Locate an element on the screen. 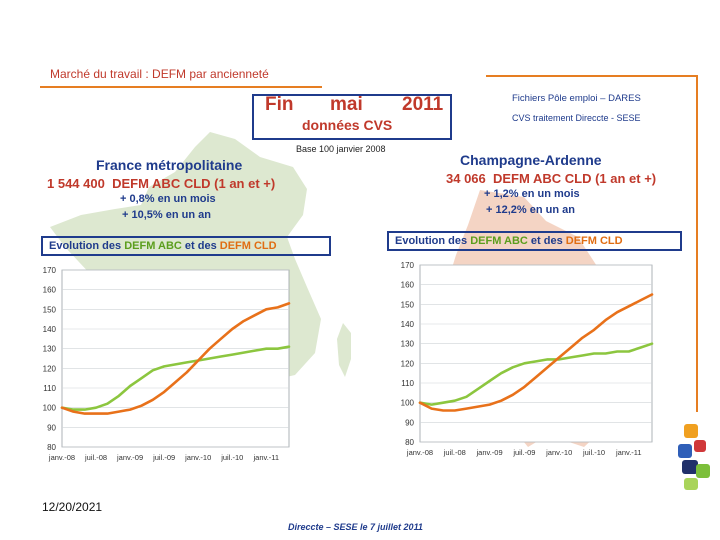 The image size is (720, 540). champagne-evolution-legend: Evolution des DEFM ABC et des DEFM CLD is located at coordinates (534, 241).